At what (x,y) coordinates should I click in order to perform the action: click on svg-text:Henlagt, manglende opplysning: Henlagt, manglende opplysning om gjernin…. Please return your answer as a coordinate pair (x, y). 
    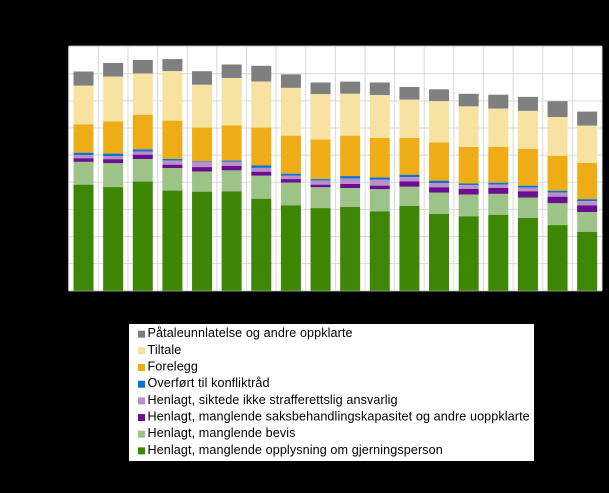
    Looking at the image, I should click on (295, 450).